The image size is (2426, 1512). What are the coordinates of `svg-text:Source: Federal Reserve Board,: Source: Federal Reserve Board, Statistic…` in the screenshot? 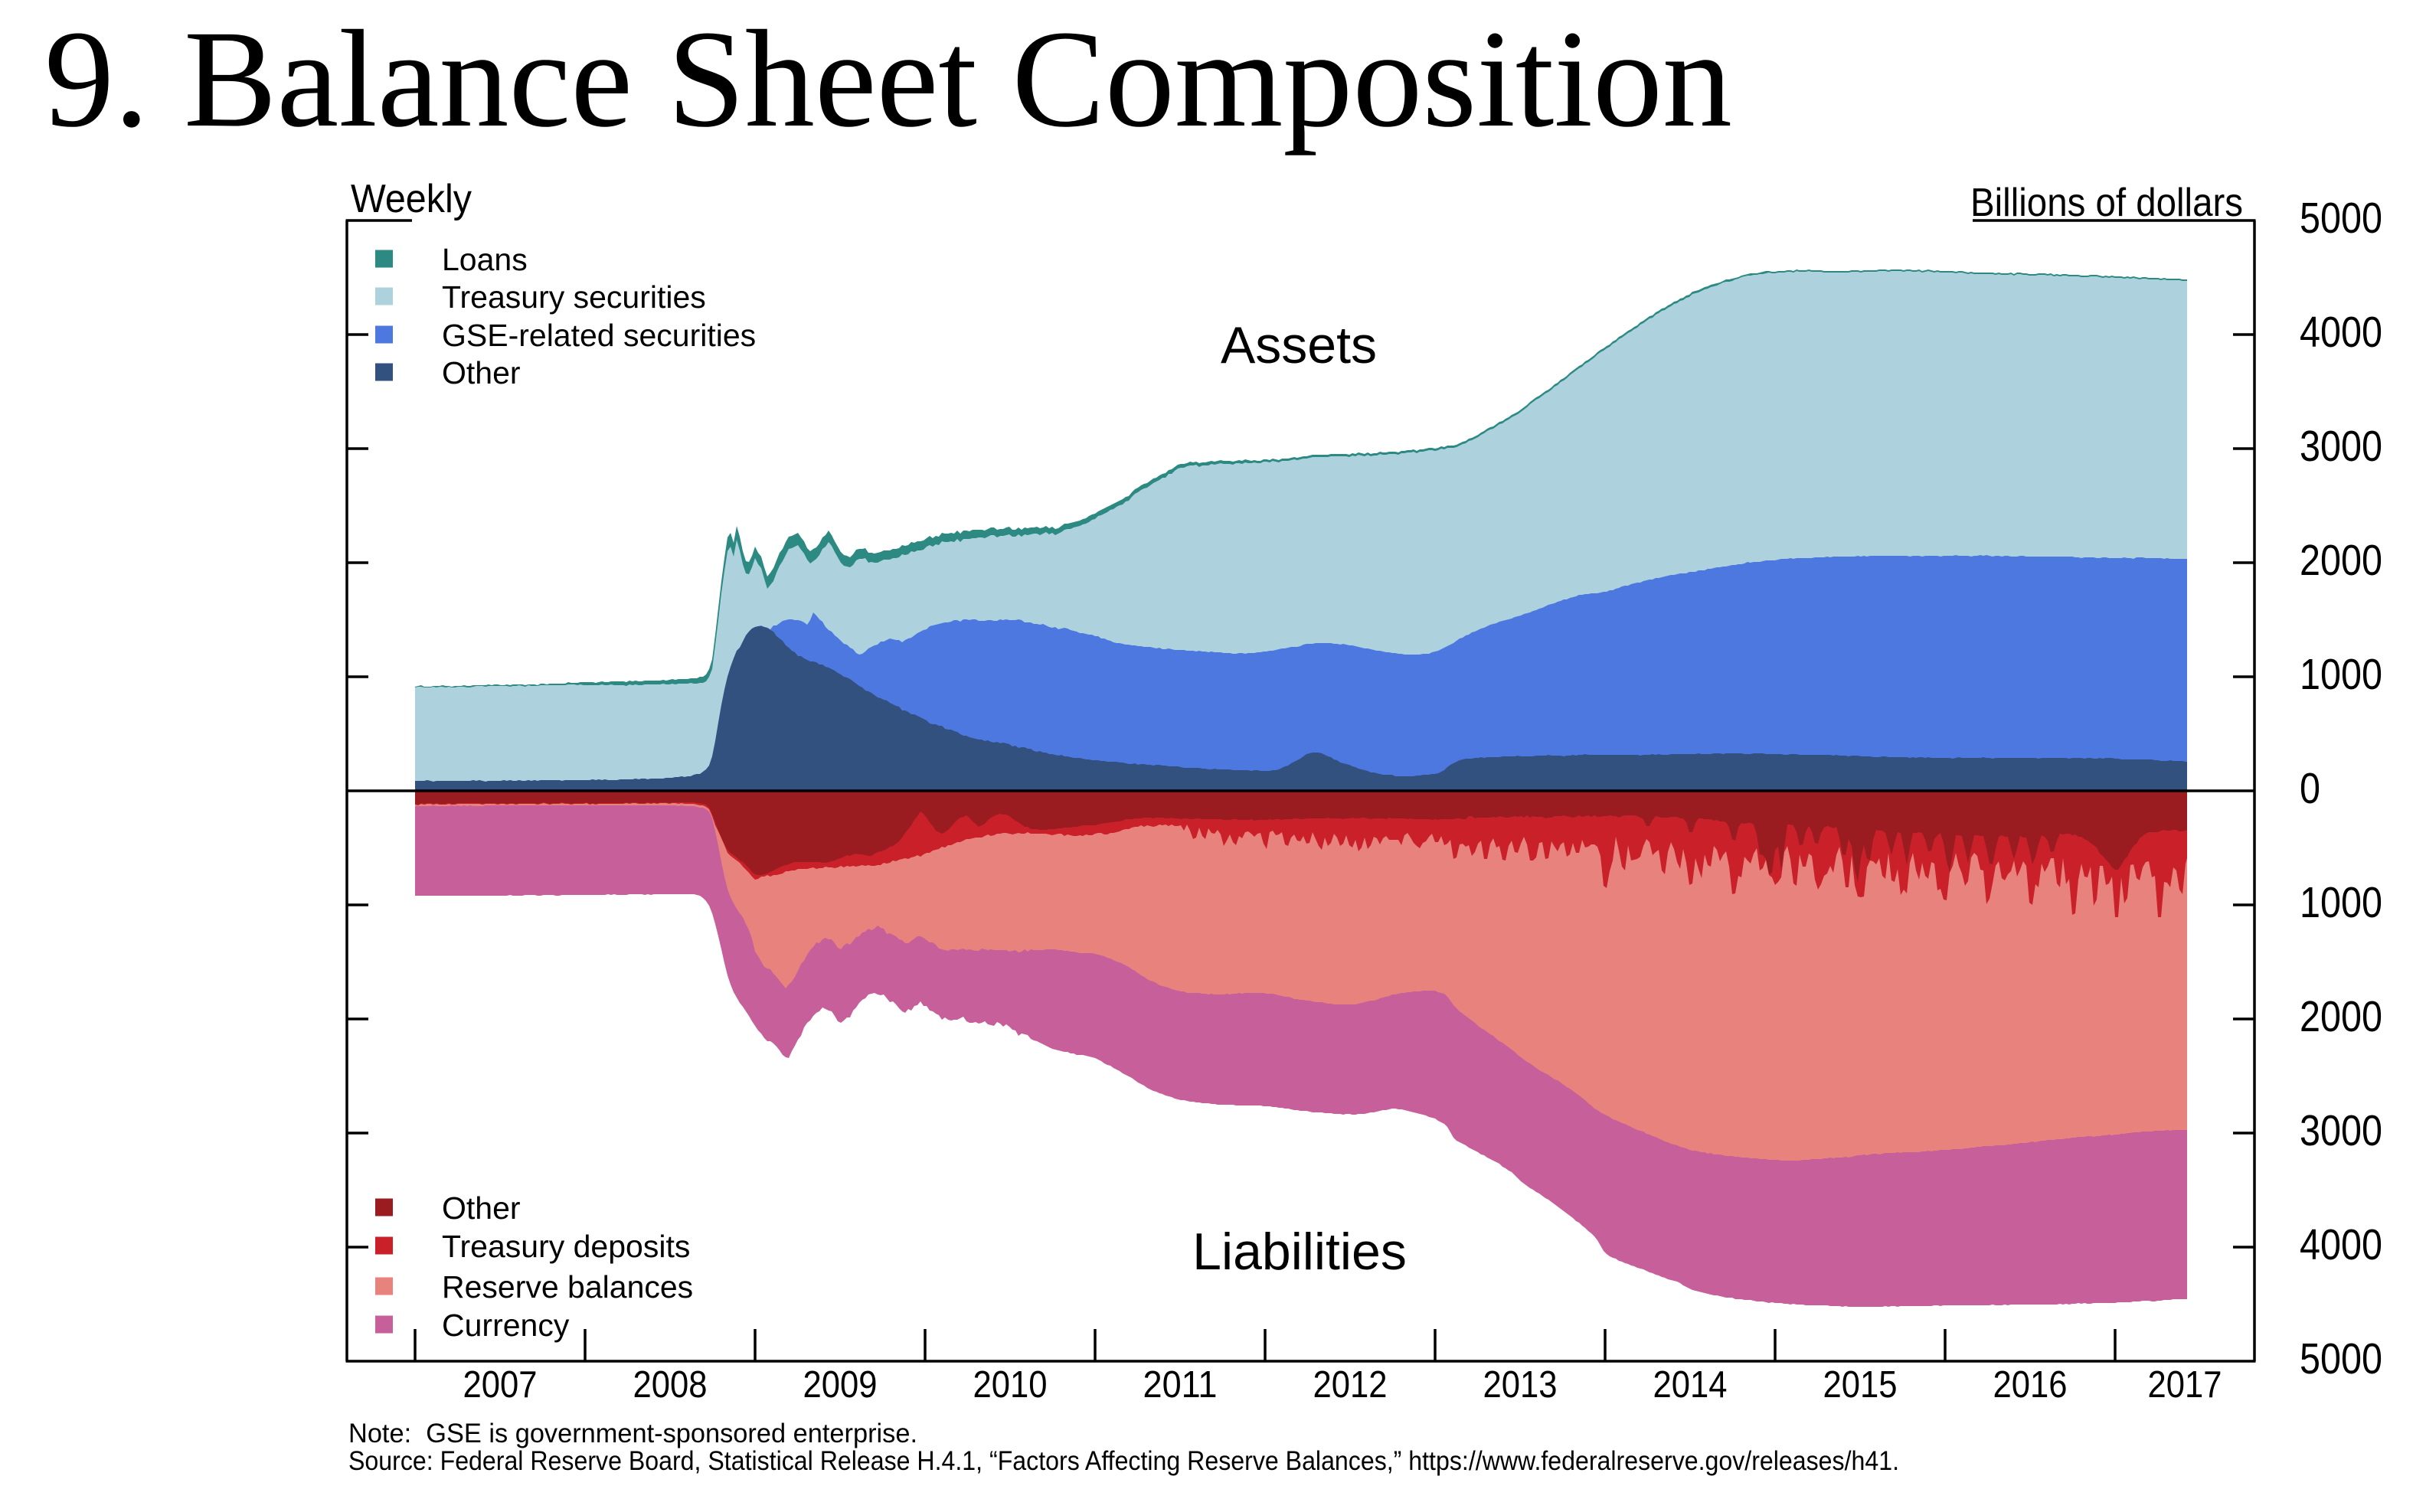 It's located at (1123, 1461).